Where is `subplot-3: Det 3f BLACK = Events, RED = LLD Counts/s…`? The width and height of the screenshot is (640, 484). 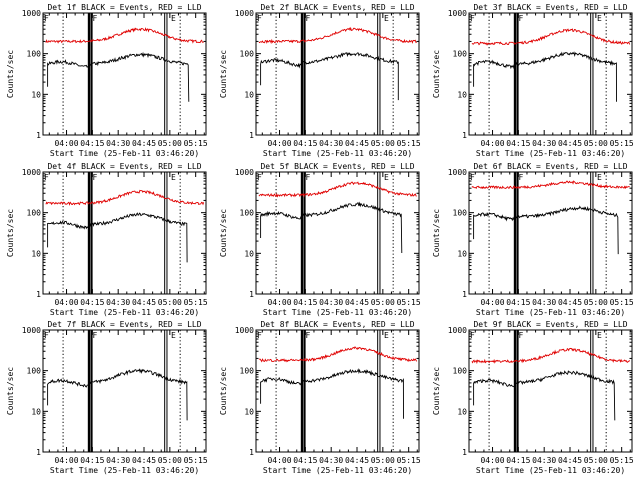 subplot-3: Det 3f BLACK = Events, RED = LLD Counts/s… is located at coordinates (533, 80).